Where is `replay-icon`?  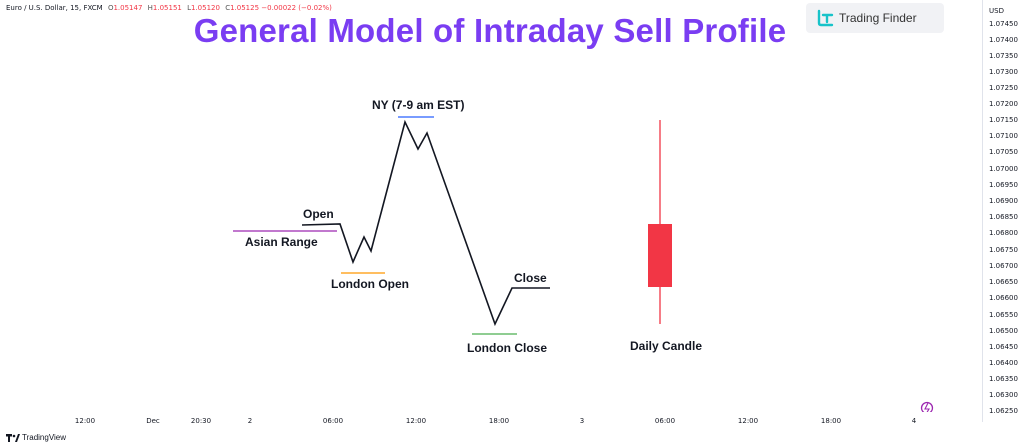
replay-icon is located at coordinates (927, 407).